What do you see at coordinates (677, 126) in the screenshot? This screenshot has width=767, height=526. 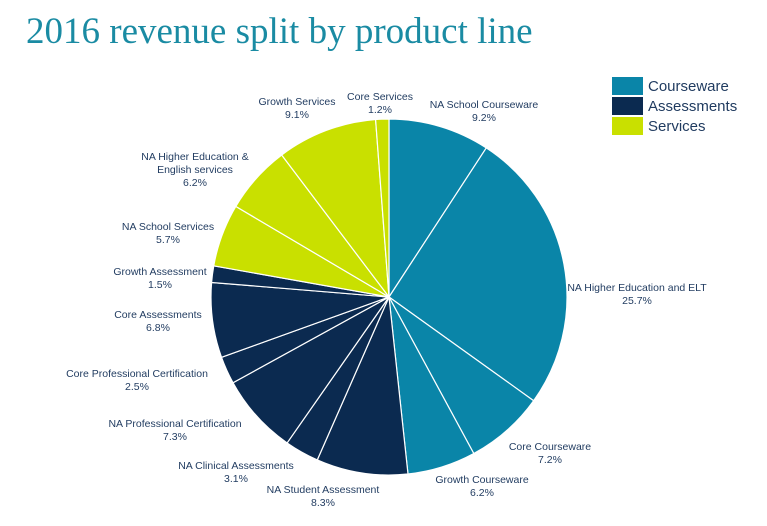 I see `legend-label: Services` at bounding box center [677, 126].